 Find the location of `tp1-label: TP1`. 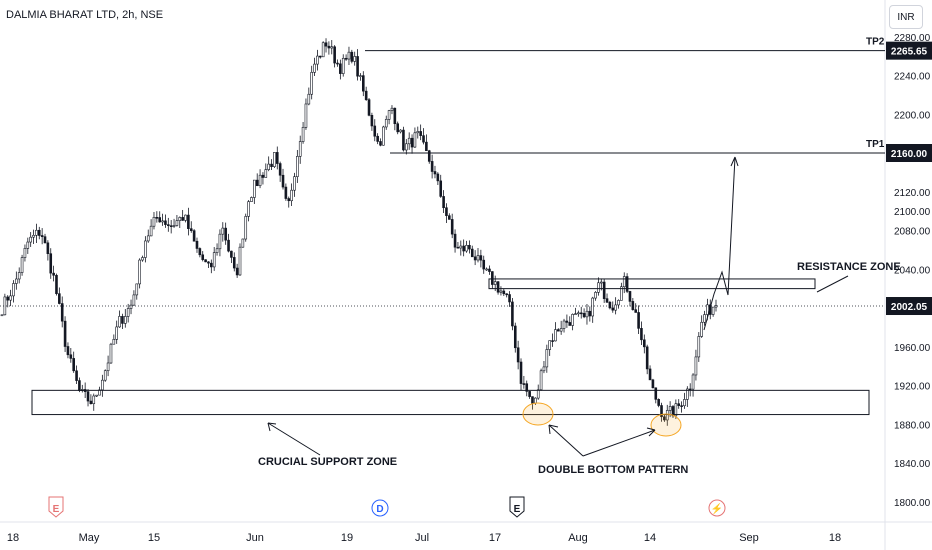

tp1-label: TP1 is located at coordinates (875, 144).